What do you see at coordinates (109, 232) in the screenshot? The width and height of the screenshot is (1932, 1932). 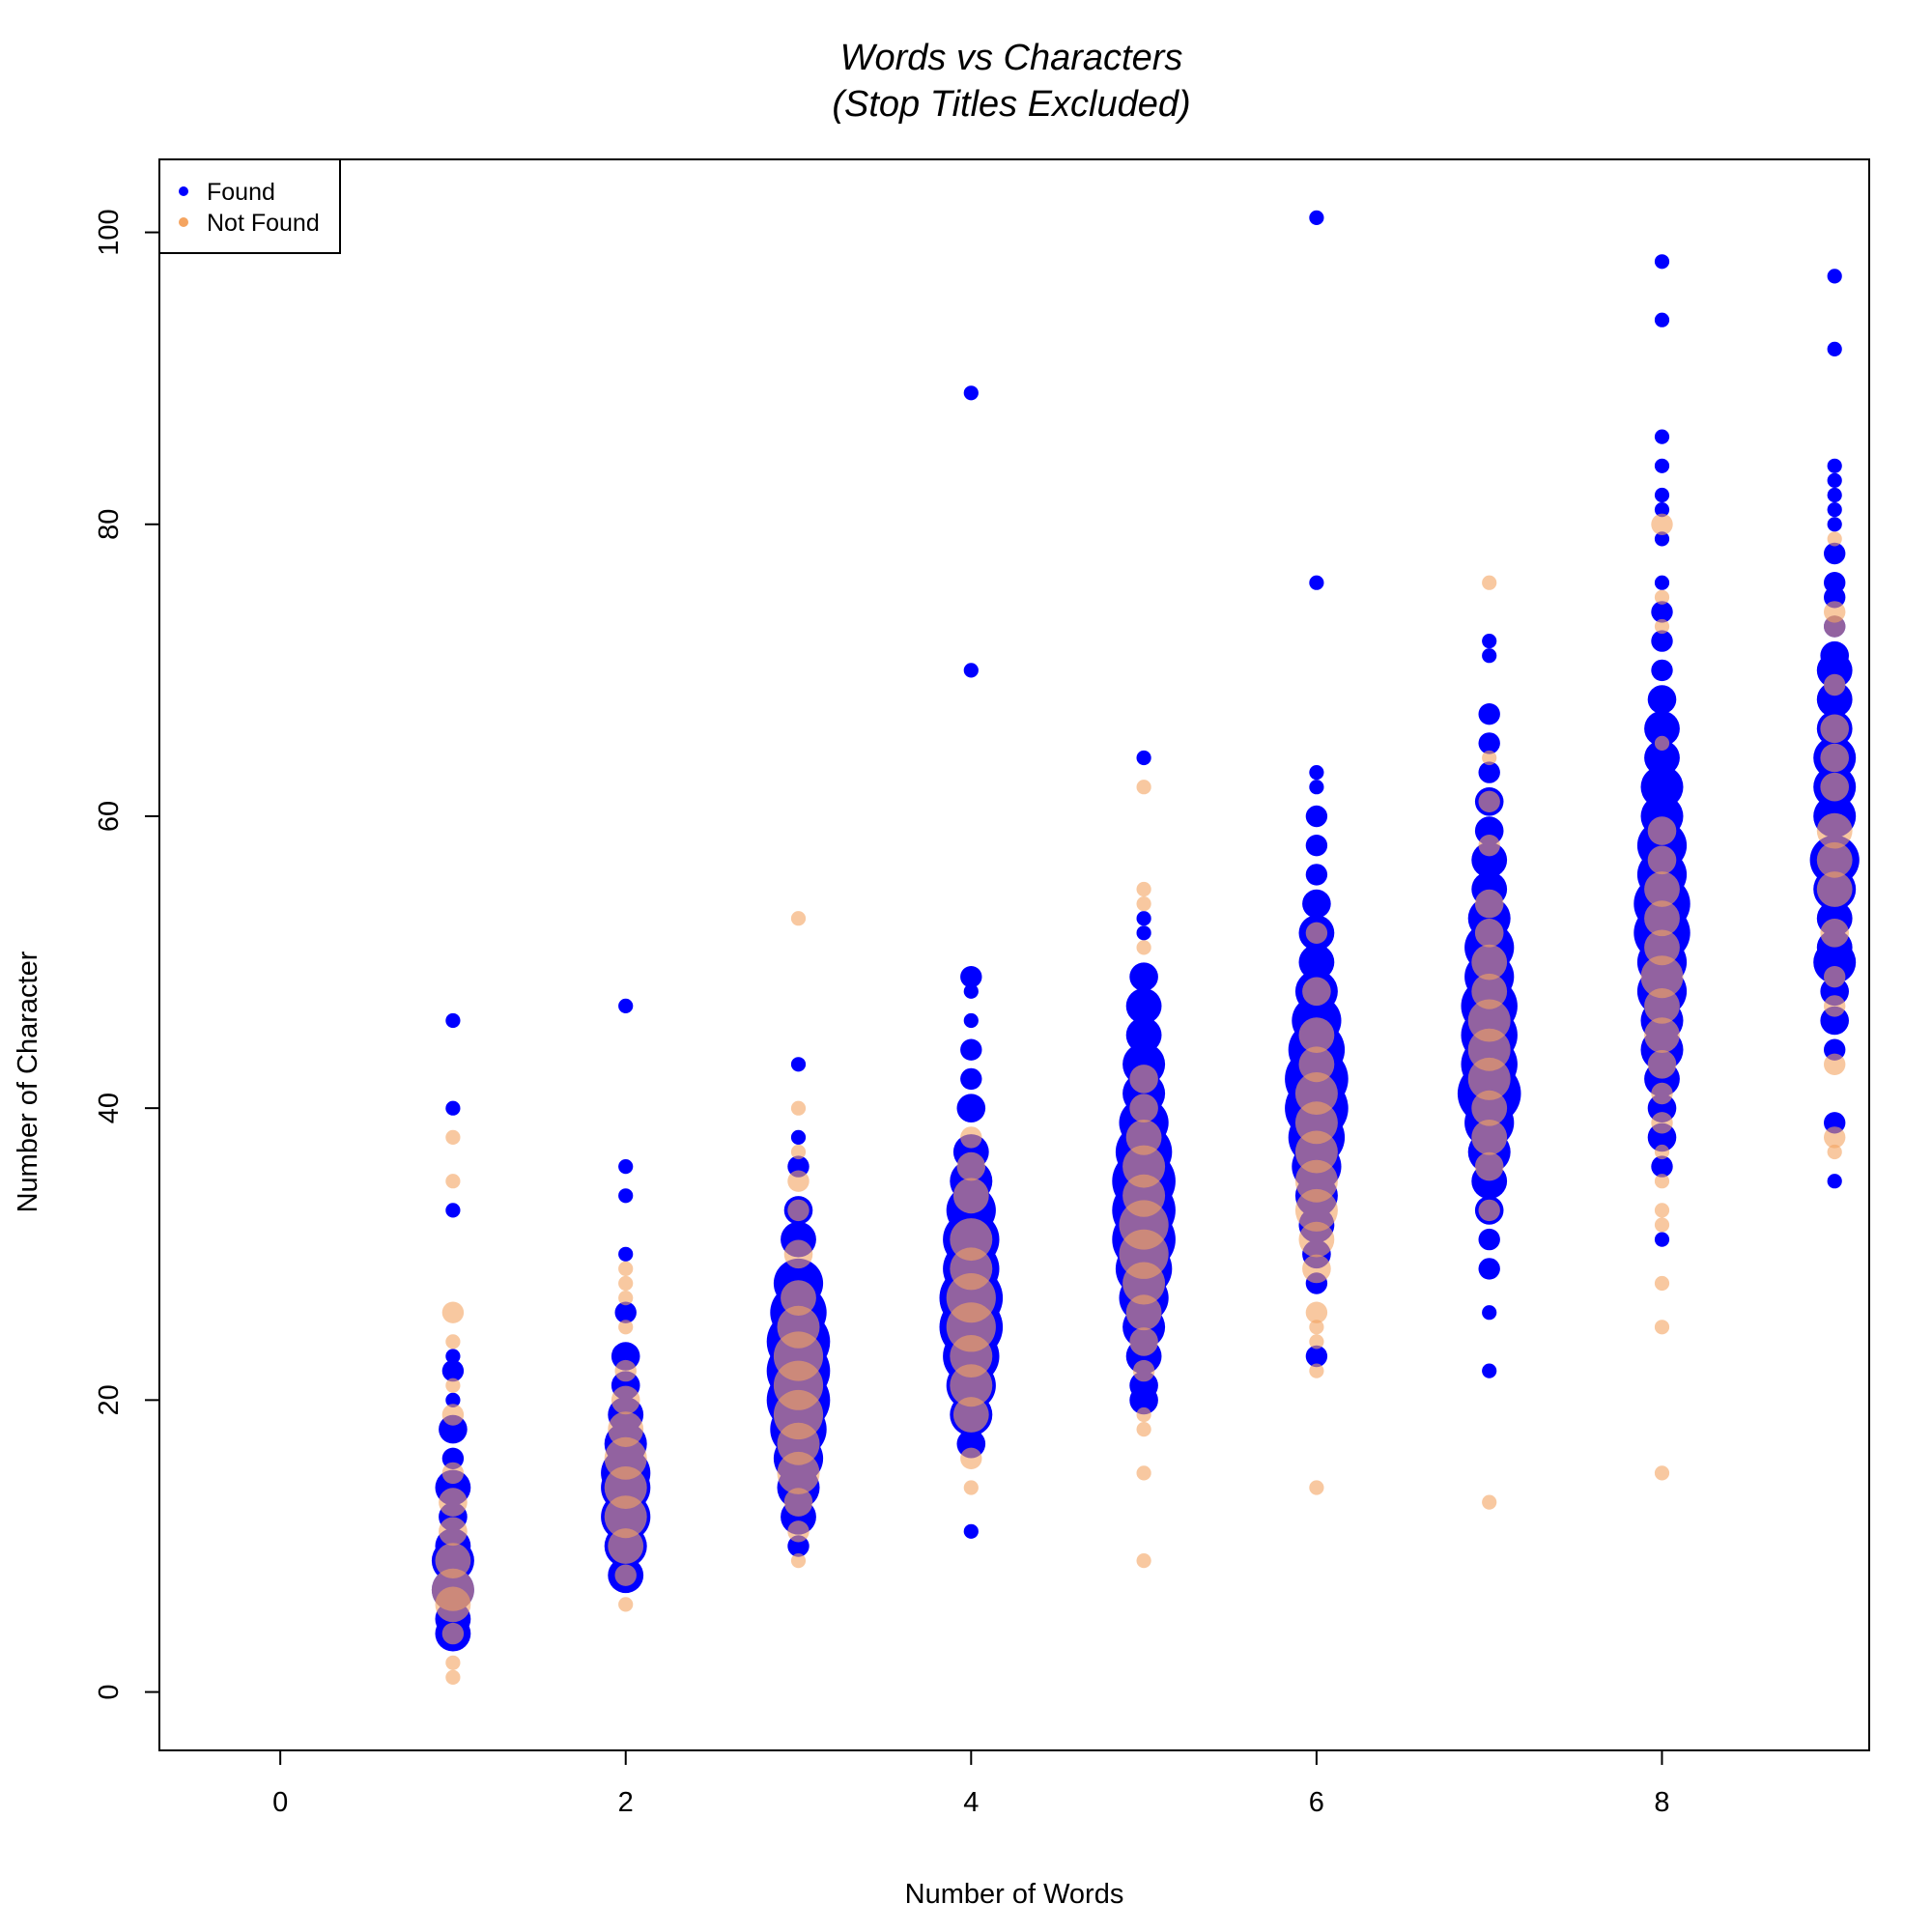 I see `y-tick-label: 100` at bounding box center [109, 232].